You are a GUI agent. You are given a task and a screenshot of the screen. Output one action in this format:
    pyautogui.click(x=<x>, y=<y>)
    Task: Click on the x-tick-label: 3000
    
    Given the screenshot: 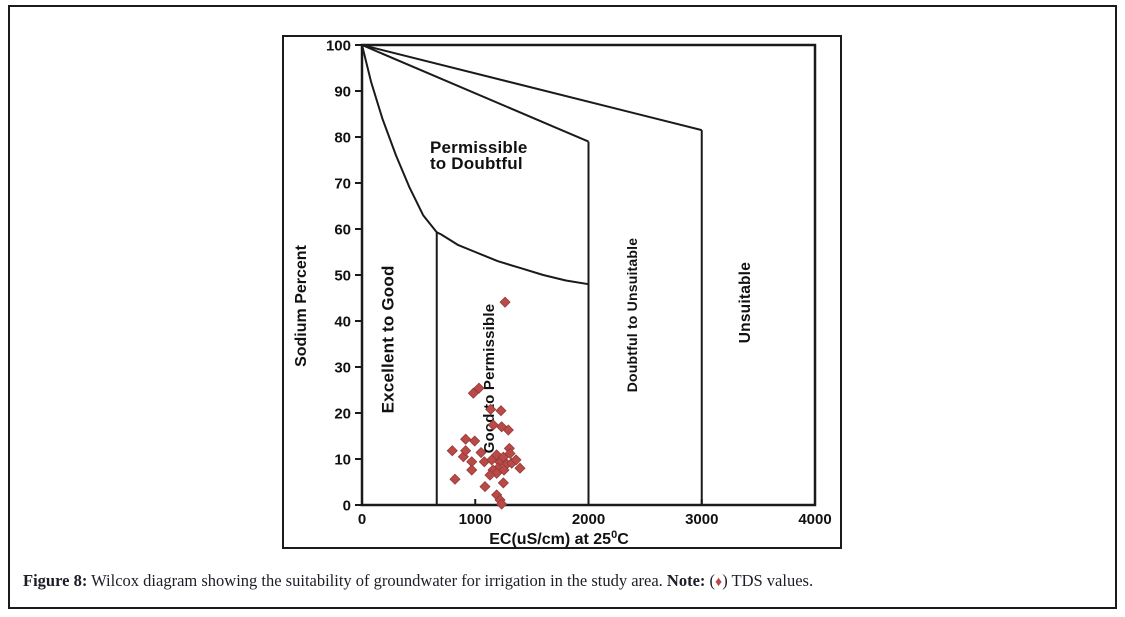 What is the action you would take?
    pyautogui.click(x=701, y=519)
    